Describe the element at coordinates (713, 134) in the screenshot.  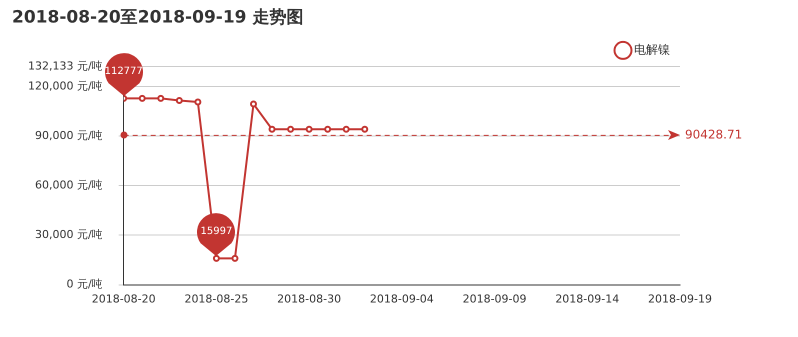
I see `ref-line-label: 90428.71` at that location.